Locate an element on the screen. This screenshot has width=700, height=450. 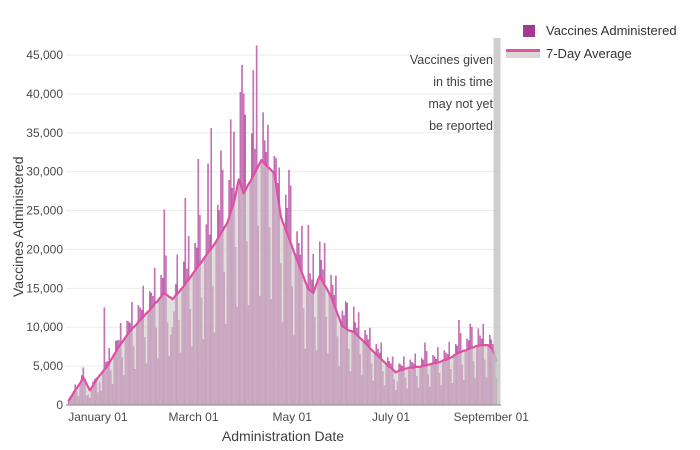
y-tick-label: 5,000 is located at coordinates (48, 366).